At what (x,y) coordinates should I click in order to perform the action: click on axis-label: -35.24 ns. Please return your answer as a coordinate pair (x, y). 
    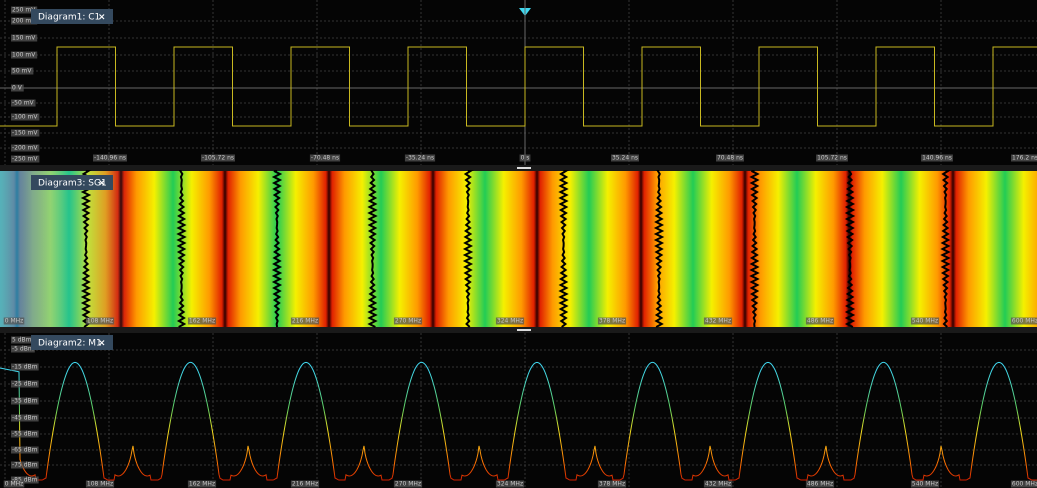
    Looking at the image, I should click on (420, 158).